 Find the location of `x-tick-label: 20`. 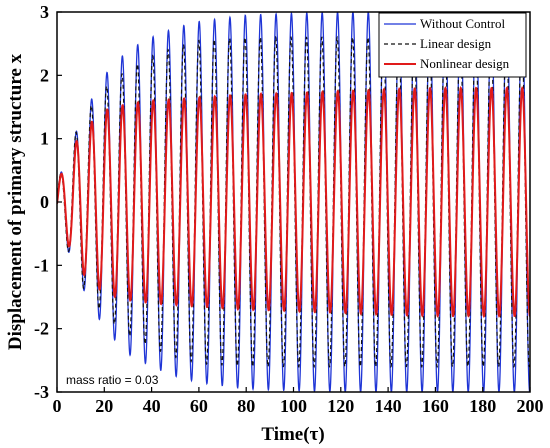

x-tick-label: 20 is located at coordinates (104, 406).